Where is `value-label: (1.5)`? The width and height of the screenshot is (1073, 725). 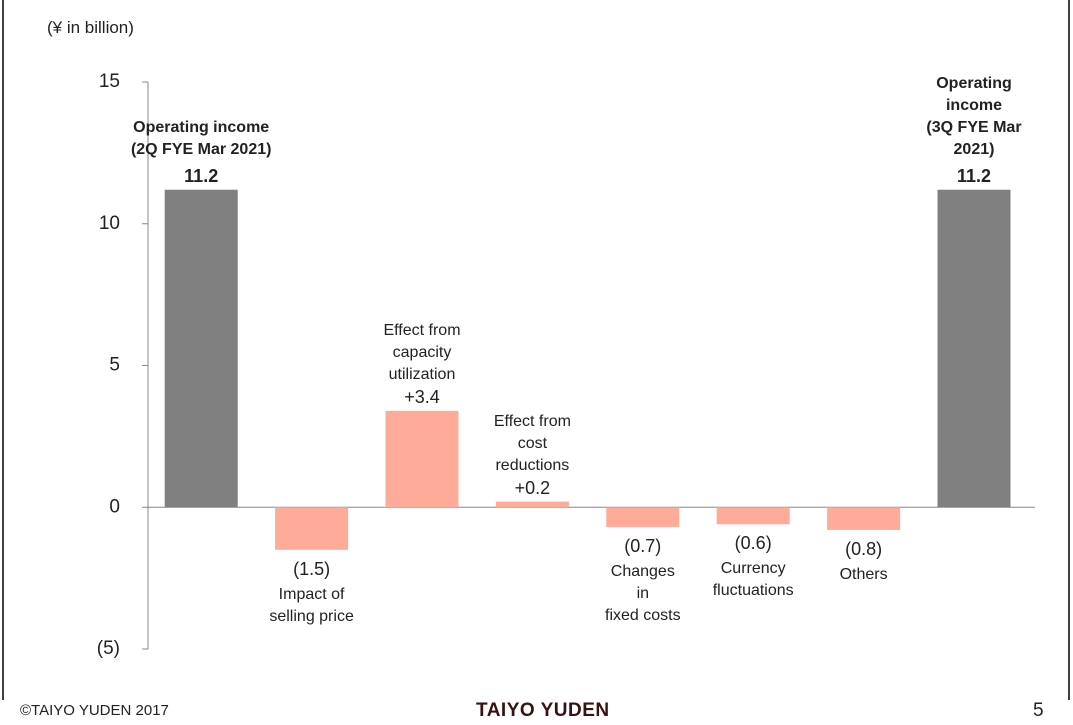 value-label: (1.5) is located at coordinates (312, 568).